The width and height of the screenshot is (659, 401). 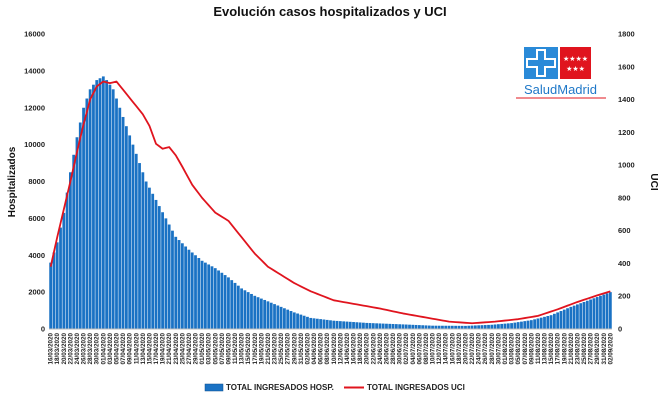 What do you see at coordinates (551, 349) in the screenshot?
I see `x-tick-label: 15/08/2020` at bounding box center [551, 349].